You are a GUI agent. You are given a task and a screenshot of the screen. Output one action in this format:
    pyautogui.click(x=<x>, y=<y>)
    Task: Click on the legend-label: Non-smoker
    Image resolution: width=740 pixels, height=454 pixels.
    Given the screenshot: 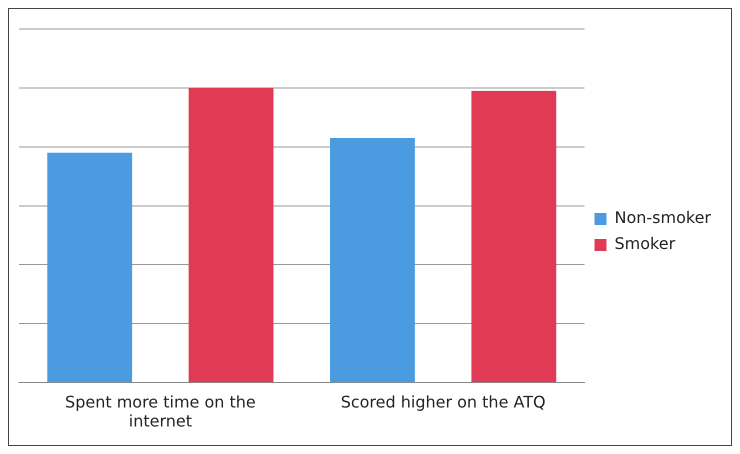 What is the action you would take?
    pyautogui.click(x=663, y=218)
    